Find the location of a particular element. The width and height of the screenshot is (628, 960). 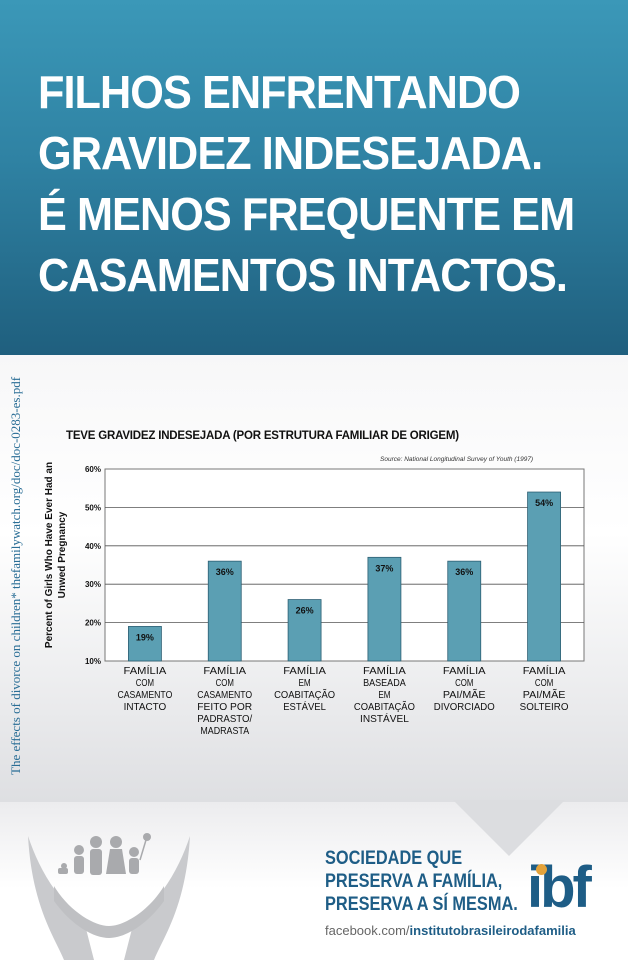

bar-data-label: 26% is located at coordinates (305, 611).